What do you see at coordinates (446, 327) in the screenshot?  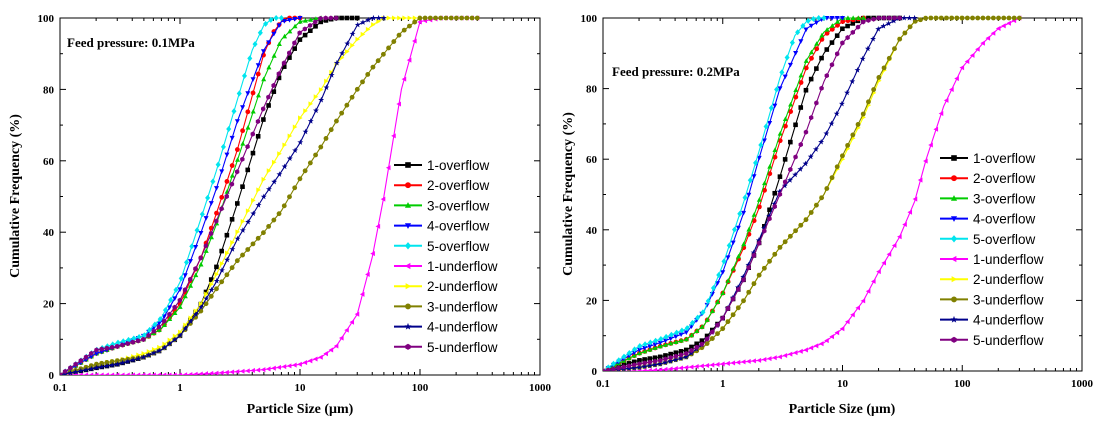 I see `legend-entry: 4-underflow` at bounding box center [446, 327].